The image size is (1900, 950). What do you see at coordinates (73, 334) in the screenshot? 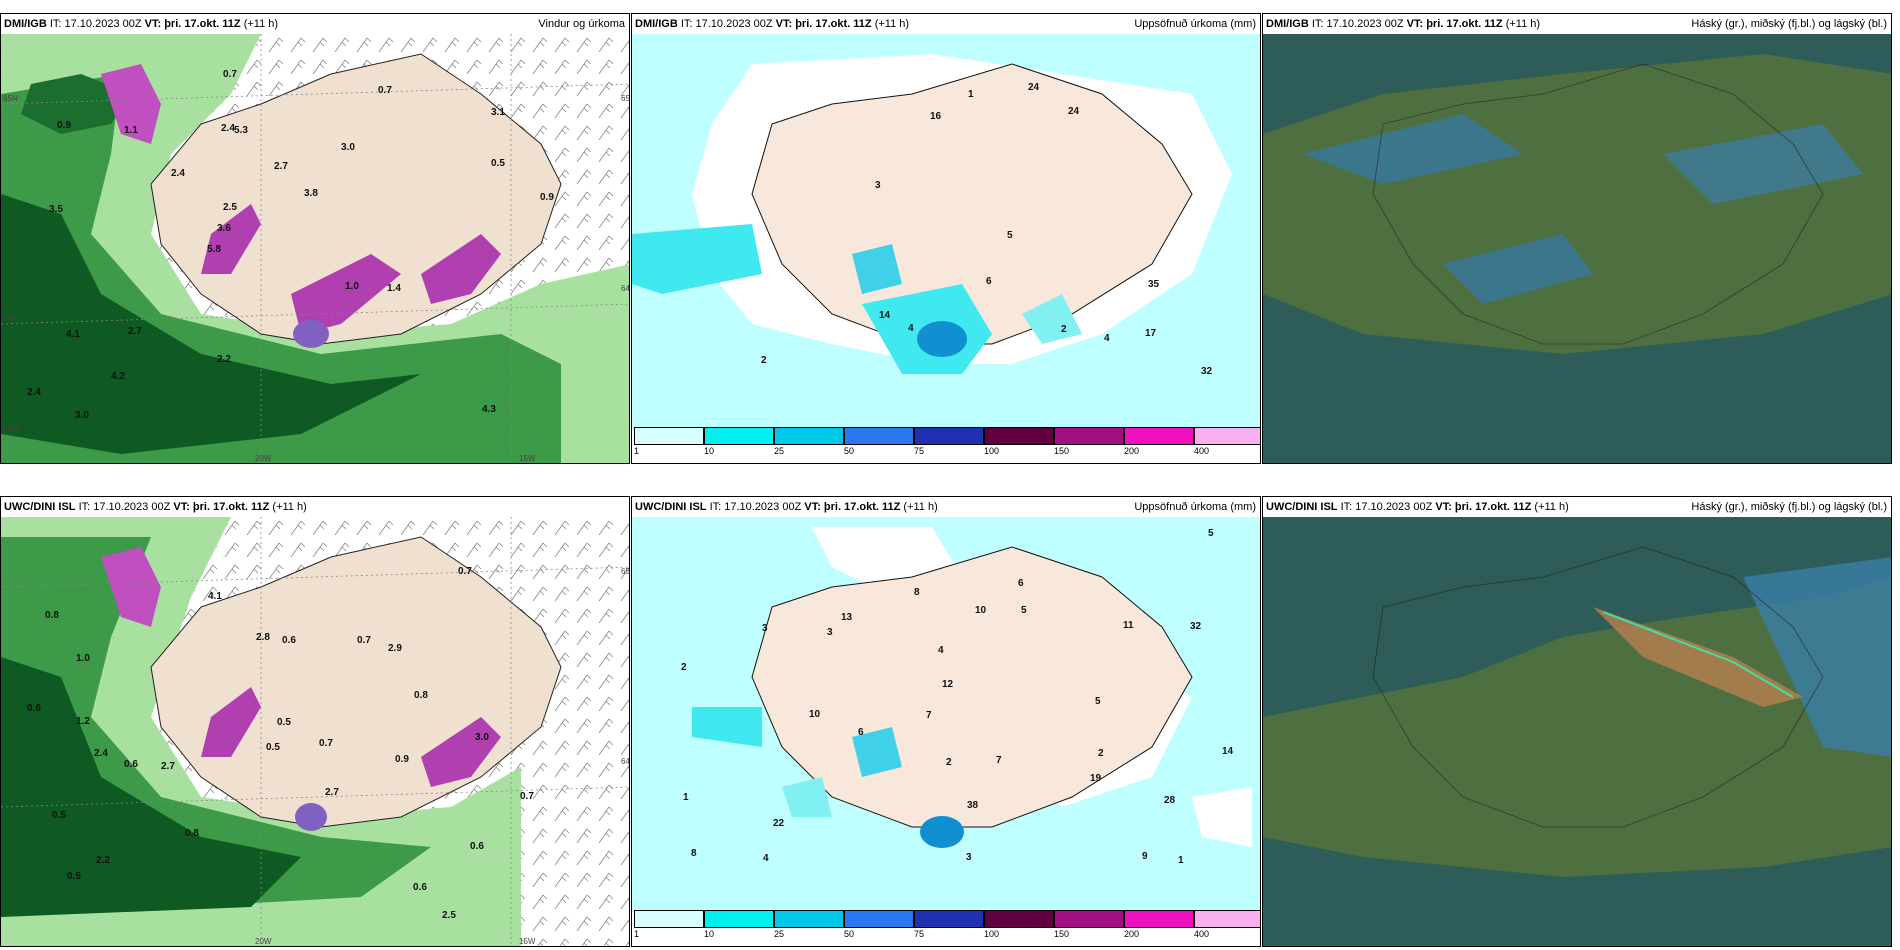
I see `map-value-label: 4.1` at bounding box center [73, 334].